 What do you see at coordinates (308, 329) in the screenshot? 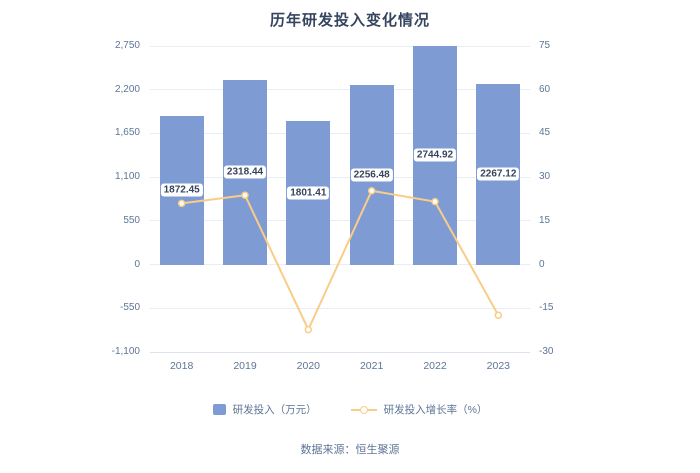
I see `line-marker-2020` at bounding box center [308, 329].